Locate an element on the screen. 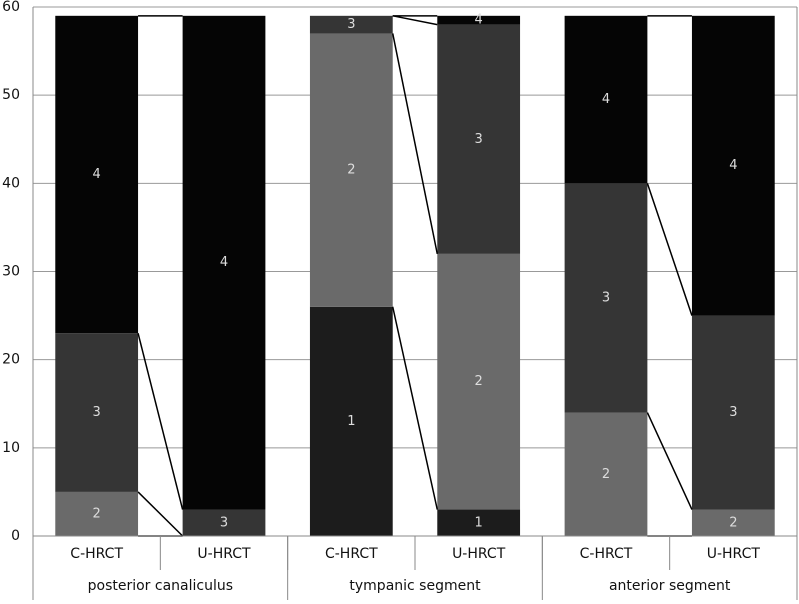 The height and width of the screenshot is (604, 799). group-label: posterior canaliculus is located at coordinates (160, 586).